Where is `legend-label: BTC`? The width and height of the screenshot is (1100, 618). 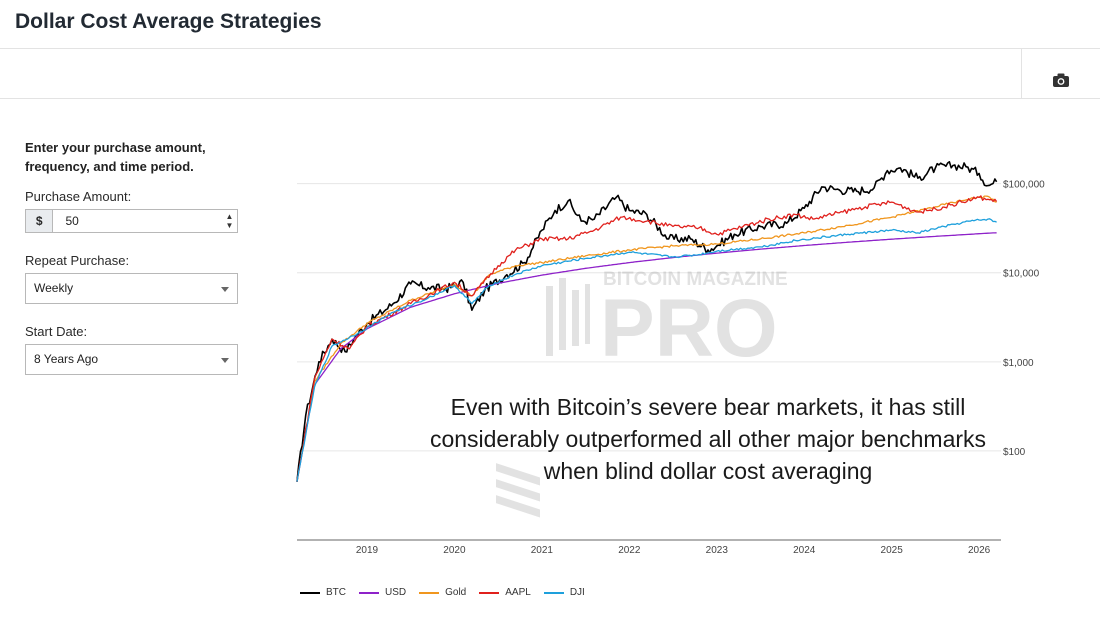 legend-label: BTC is located at coordinates (336, 592).